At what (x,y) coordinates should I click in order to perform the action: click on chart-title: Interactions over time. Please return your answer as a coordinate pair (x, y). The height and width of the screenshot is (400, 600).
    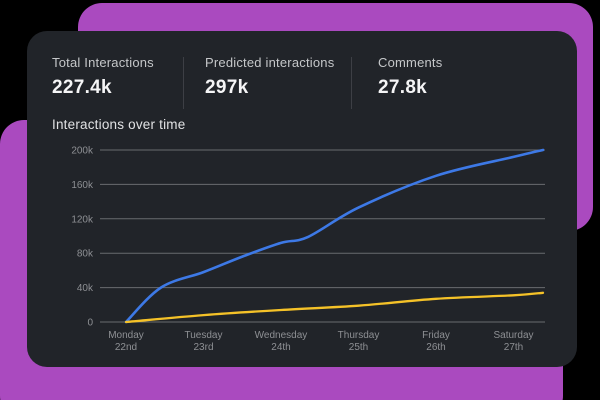
    Looking at the image, I should click on (119, 124).